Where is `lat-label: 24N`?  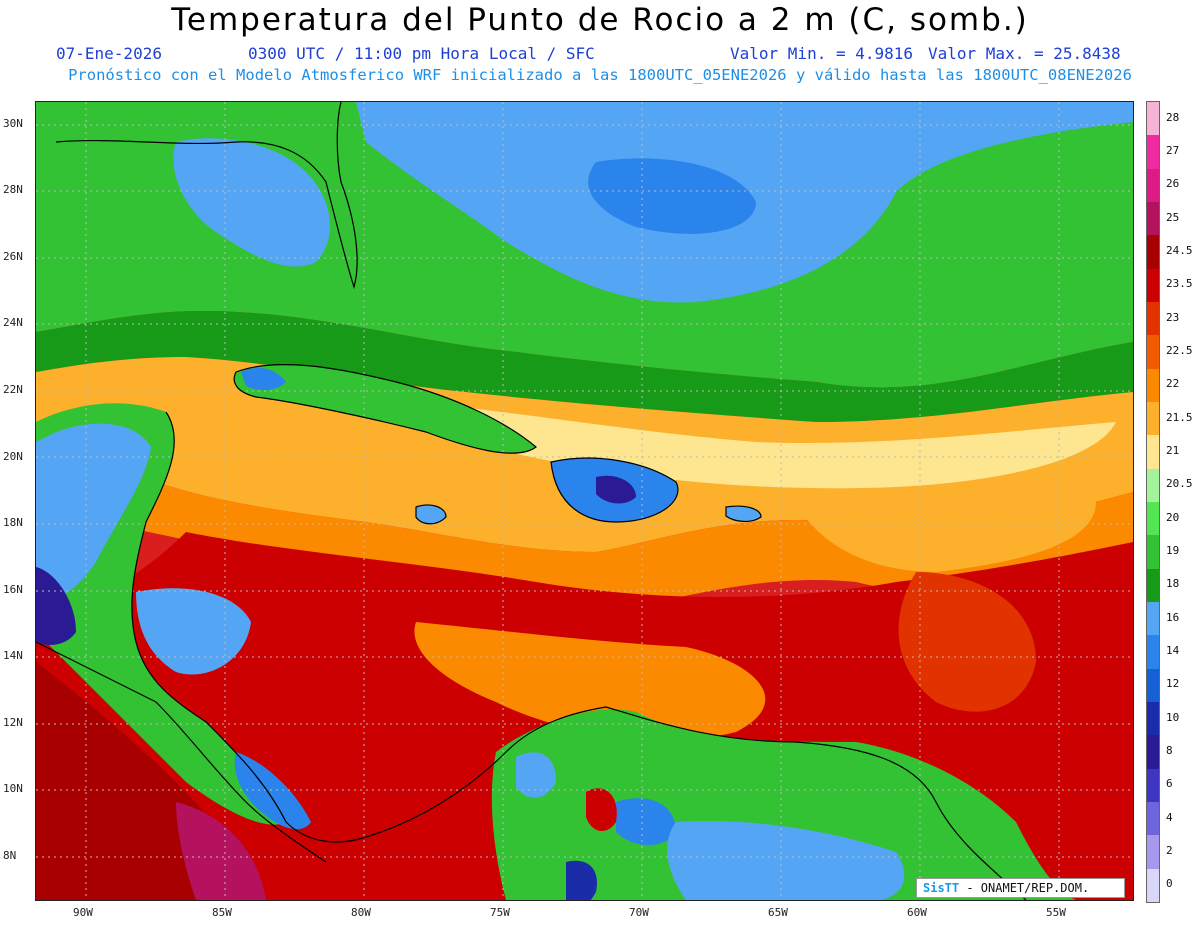
lat-label: 24N is located at coordinates (13, 322).